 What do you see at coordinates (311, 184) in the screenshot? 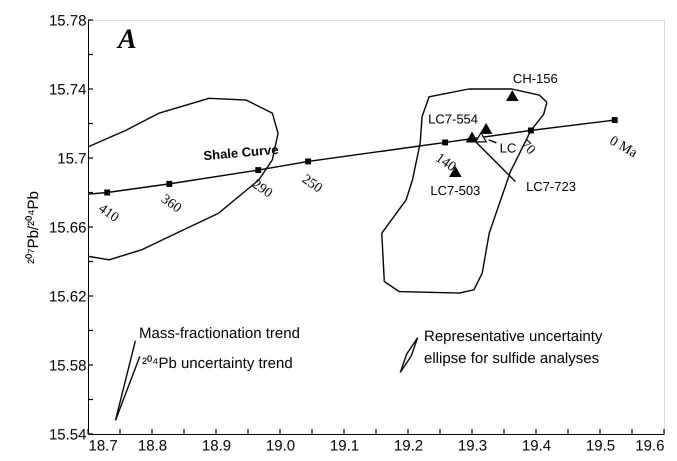
I see `annotation: 250` at bounding box center [311, 184].